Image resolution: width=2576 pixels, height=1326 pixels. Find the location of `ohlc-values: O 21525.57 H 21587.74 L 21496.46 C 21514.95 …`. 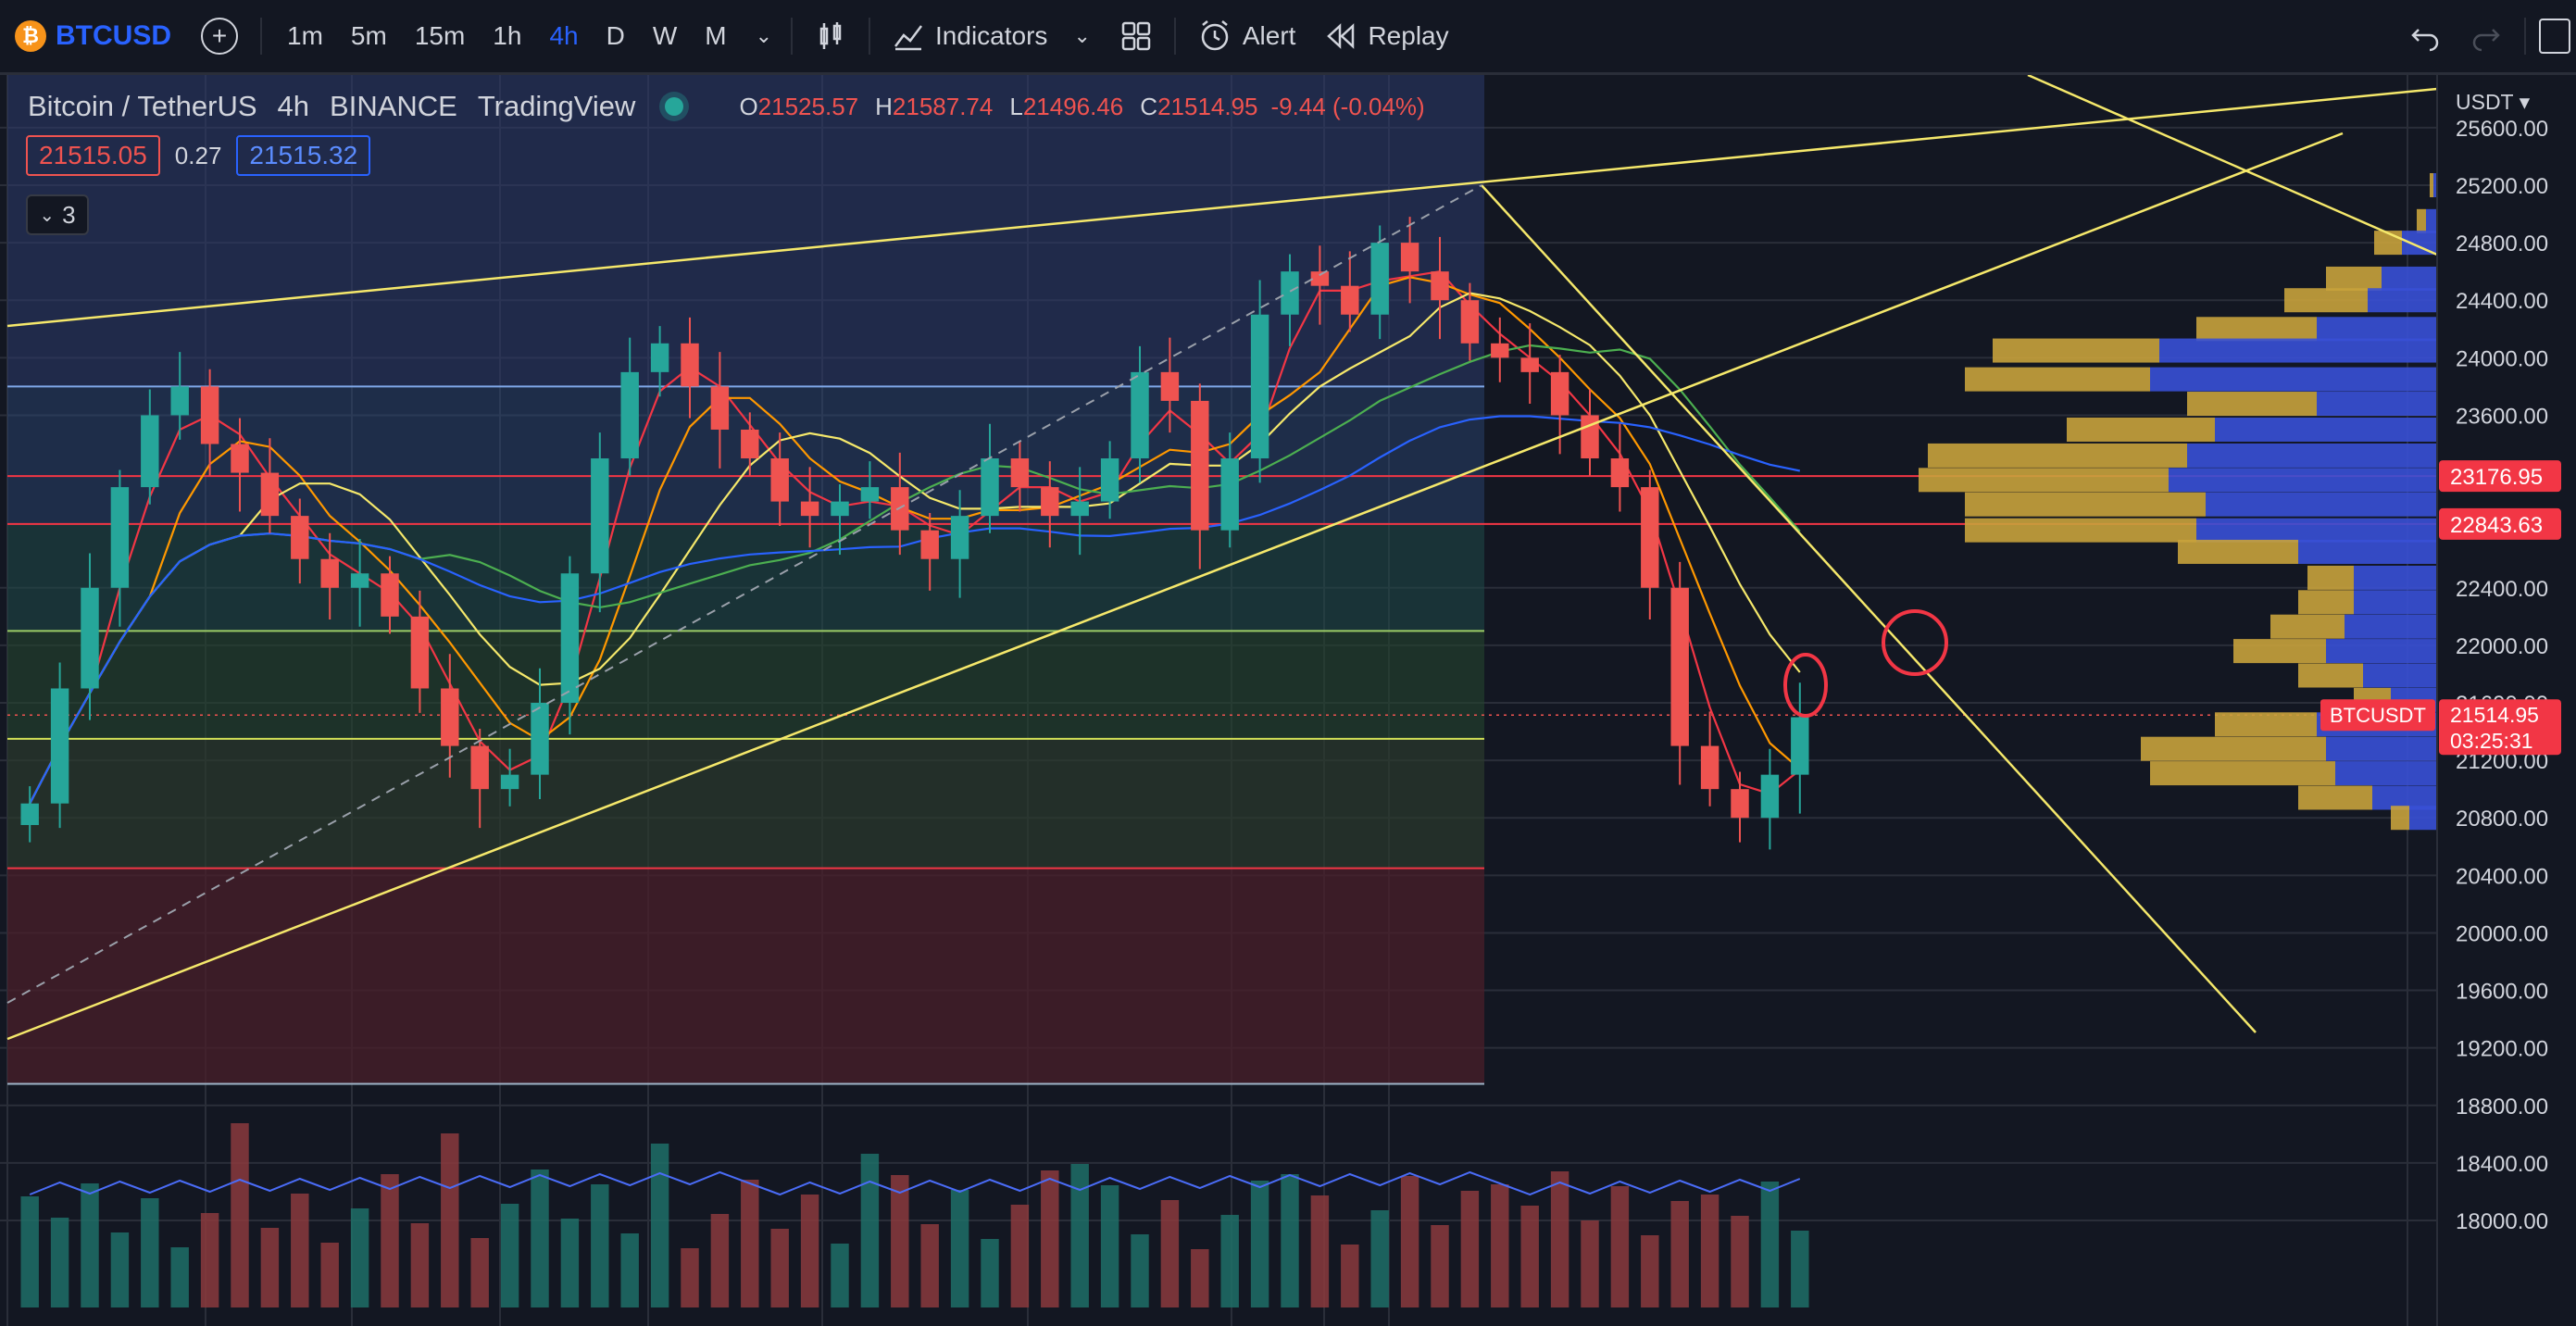

ohlc-values: O 21525.57 H 21587.74 L 21496.46 C 21514.95 … is located at coordinates (1081, 107).